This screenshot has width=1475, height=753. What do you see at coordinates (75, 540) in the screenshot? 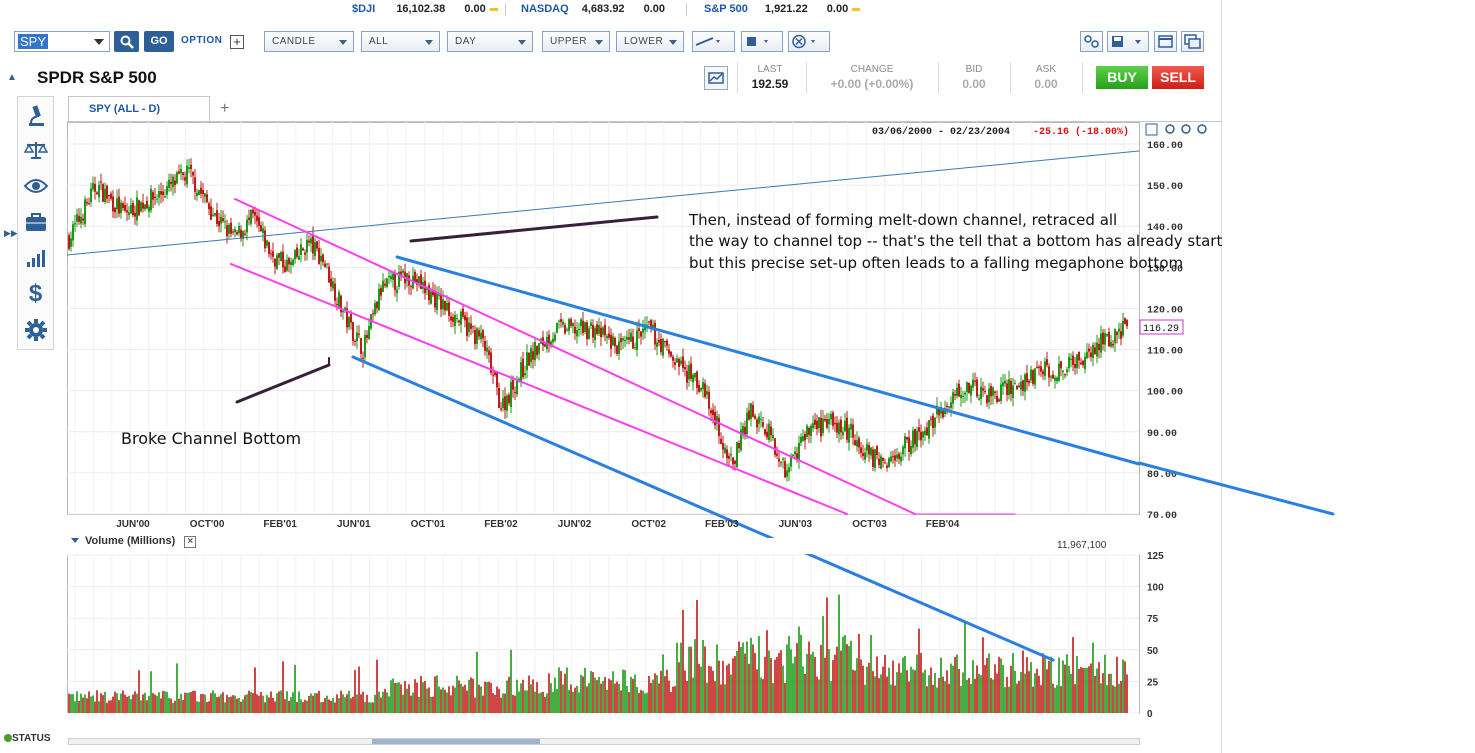
I see `volume-collapse-icon` at bounding box center [75, 540].